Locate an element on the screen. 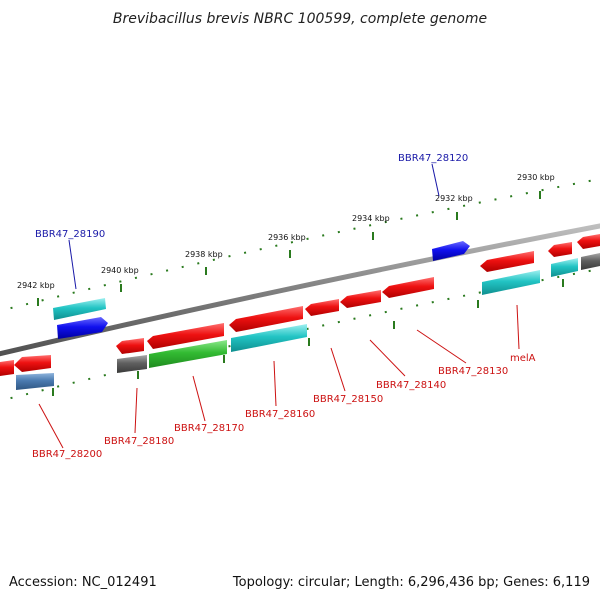 The width and height of the screenshot is (600, 600). gene-label: melA is located at coordinates (523, 358).